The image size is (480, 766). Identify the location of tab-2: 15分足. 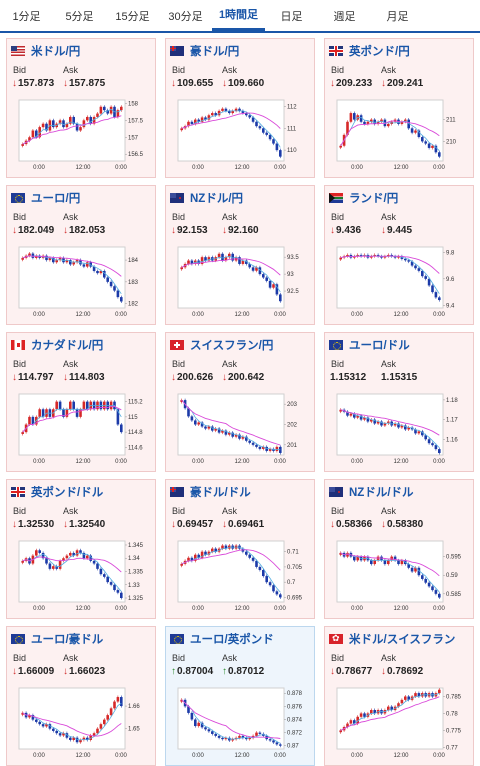
(132, 16).